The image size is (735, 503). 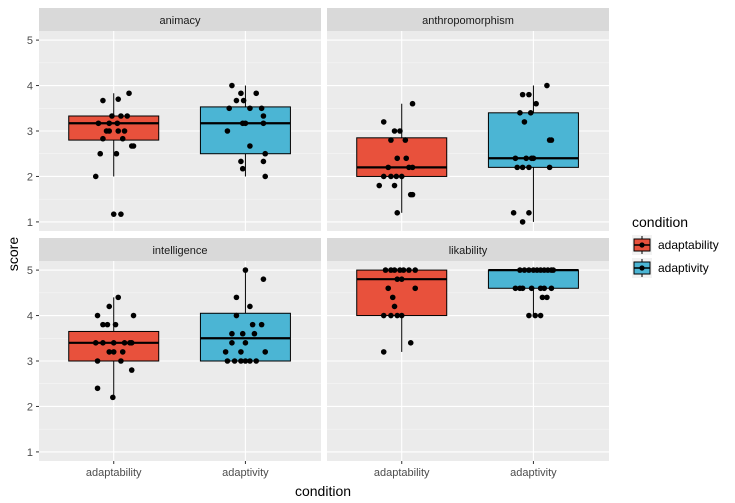 I want to click on legend-entry-adaptability: adaptability, so click(x=675, y=245).